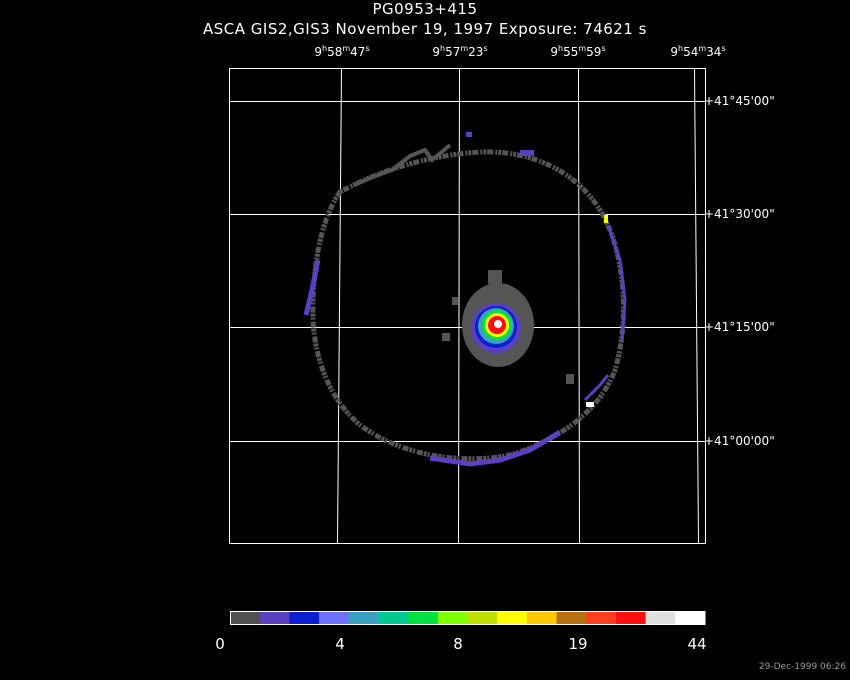 This screenshot has height=680, width=850. What do you see at coordinates (698, 51) in the screenshot?
I see `ra-tick-label: 9h54m34s` at bounding box center [698, 51].